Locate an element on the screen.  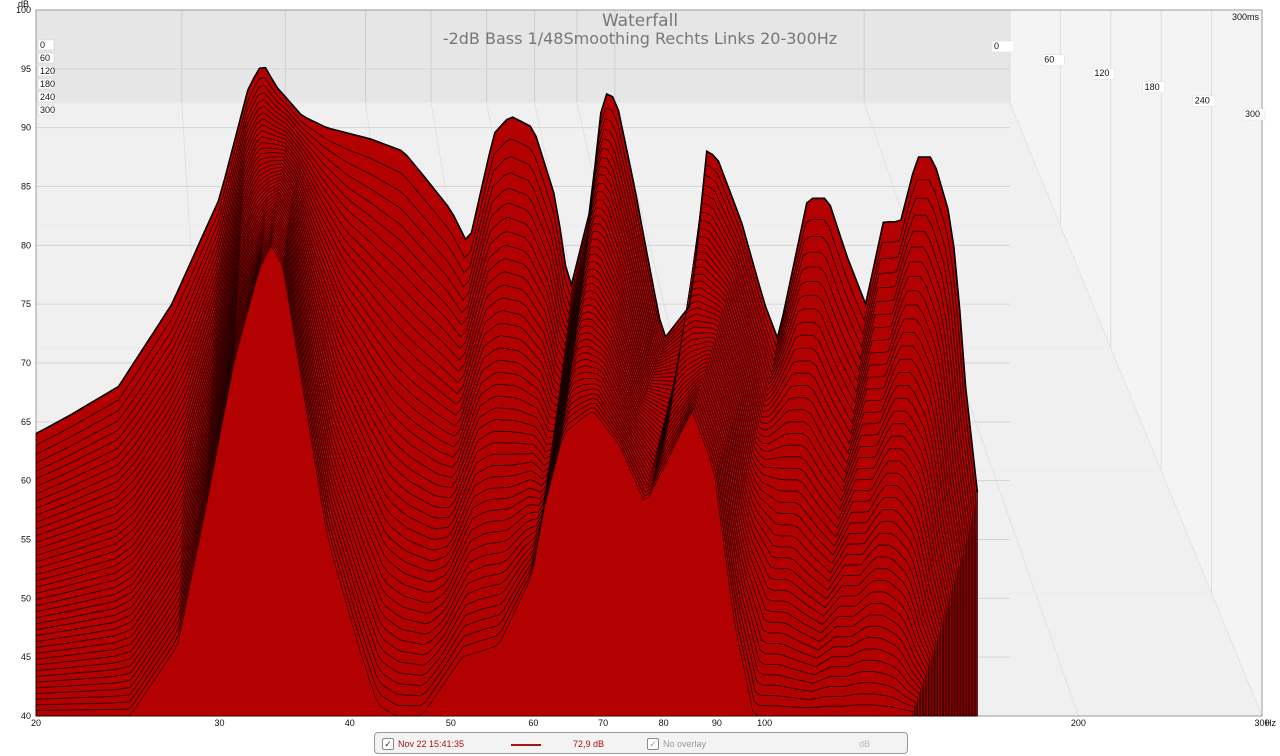
x-tick-label: 300 is located at coordinates (1261, 723).